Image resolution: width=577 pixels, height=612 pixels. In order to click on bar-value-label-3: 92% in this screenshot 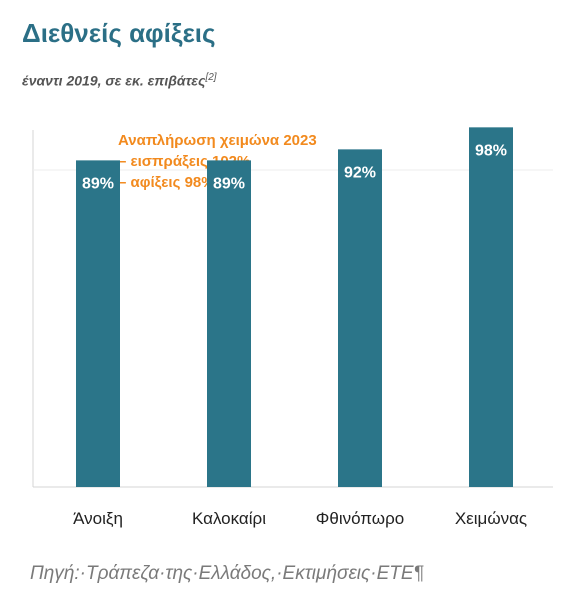, I will do `click(360, 172)`.